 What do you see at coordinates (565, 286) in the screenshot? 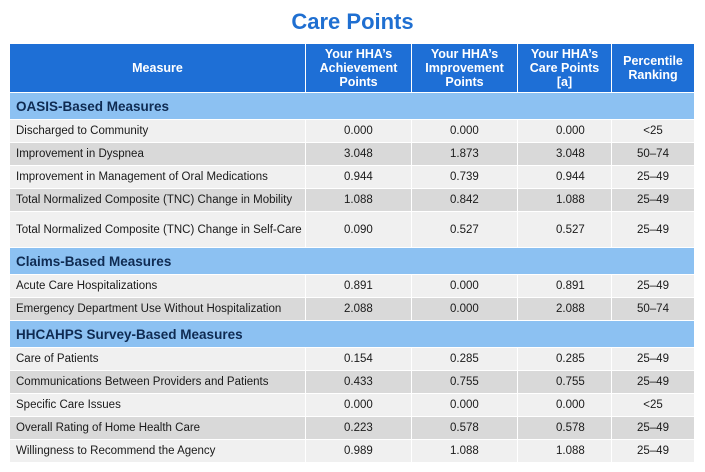
I see `care-points-cell: 0.891` at bounding box center [565, 286].